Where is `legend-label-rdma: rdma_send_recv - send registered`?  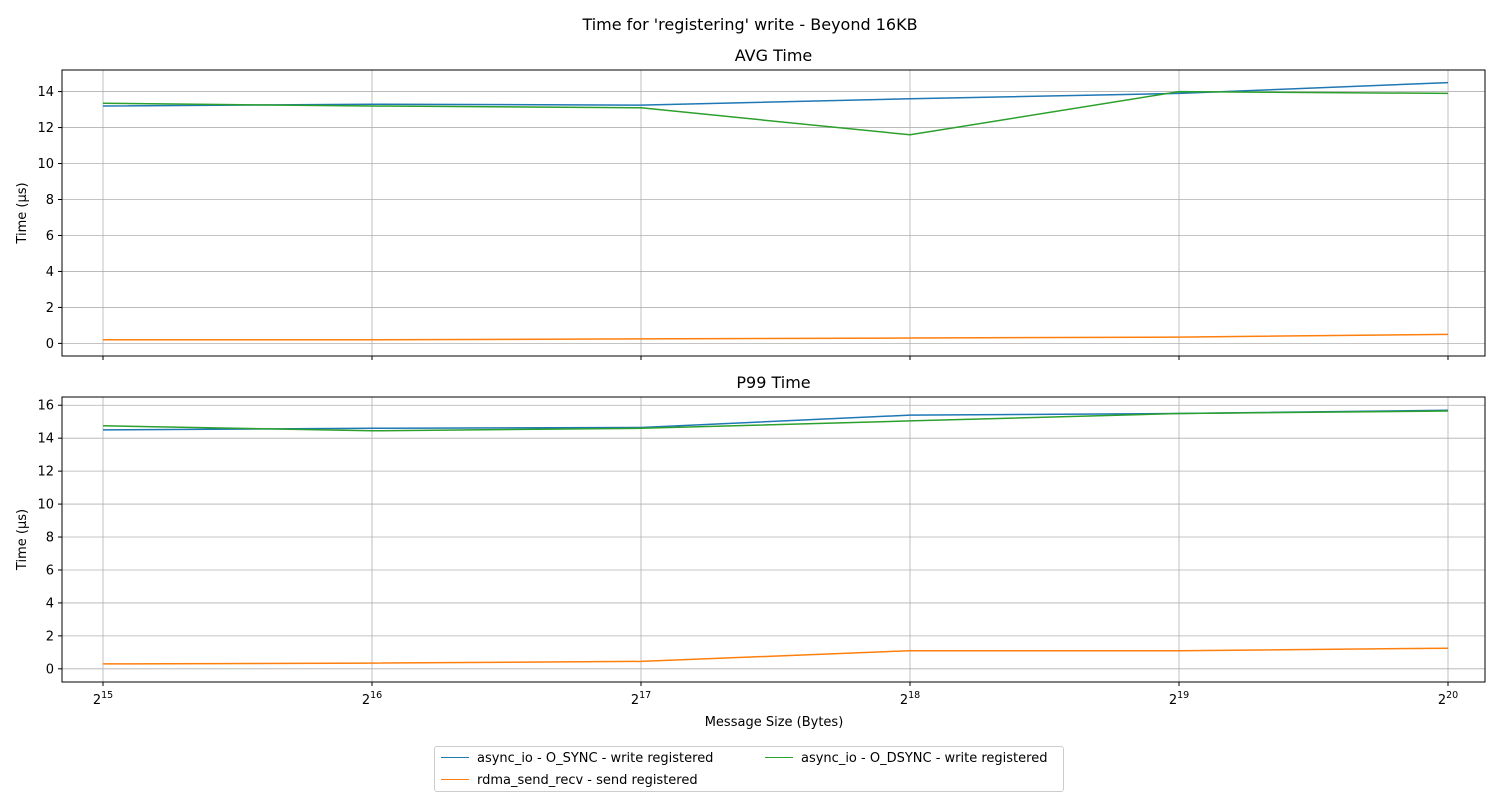
legend-label-rdma: rdma_send_recv - send registered is located at coordinates (587, 780).